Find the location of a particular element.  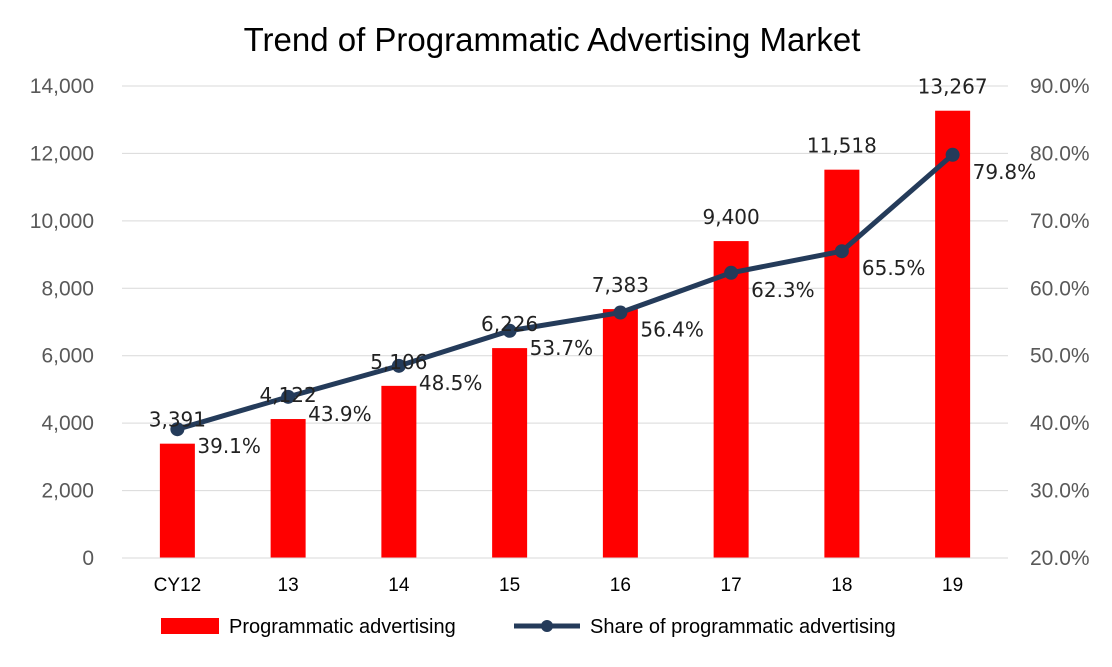

y-tick-label: 8,000 is located at coordinates (67, 288).